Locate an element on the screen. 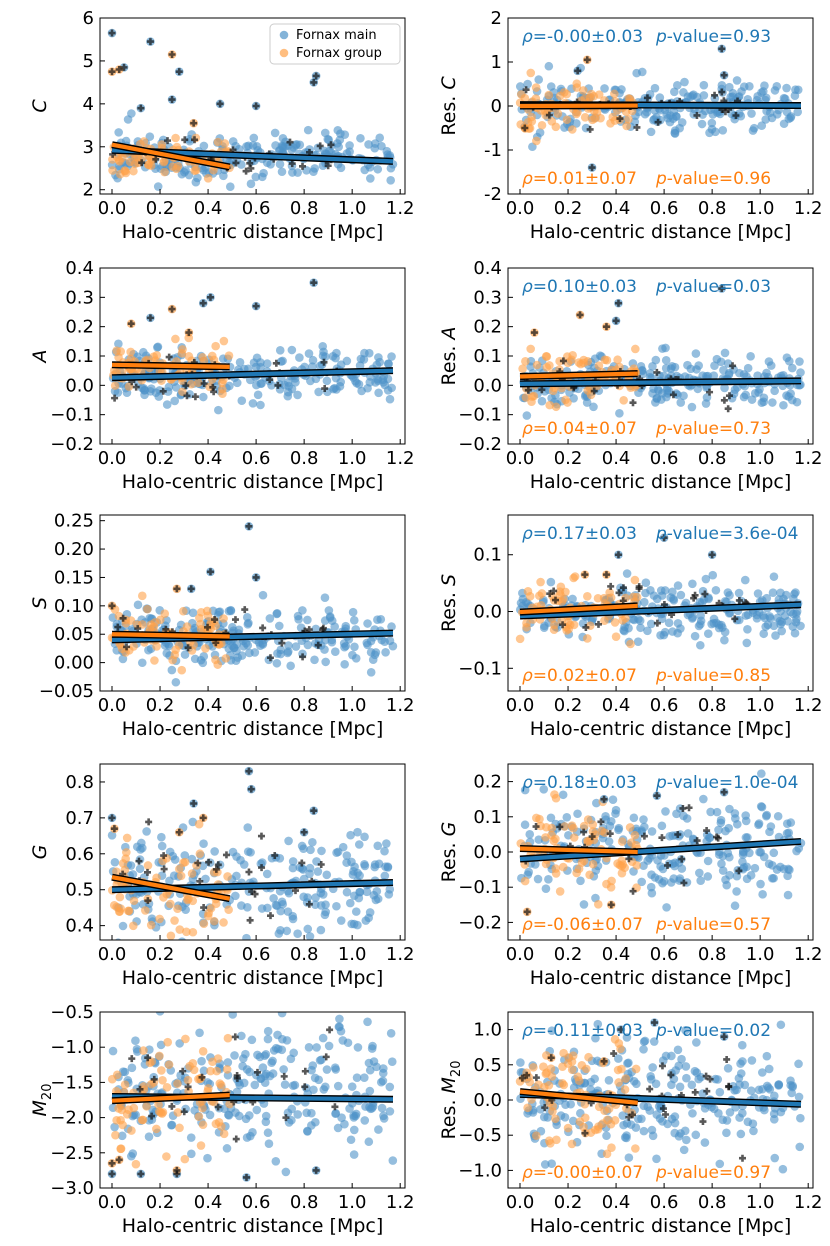 This screenshot has width=830, height=1246. y-axis-label: S is located at coordinates (40, 603).